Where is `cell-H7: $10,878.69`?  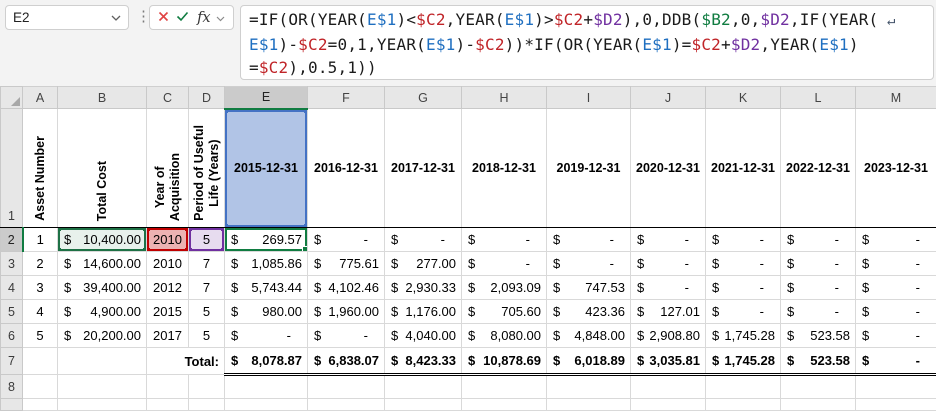 cell-H7: $10,878.69 is located at coordinates (504, 361).